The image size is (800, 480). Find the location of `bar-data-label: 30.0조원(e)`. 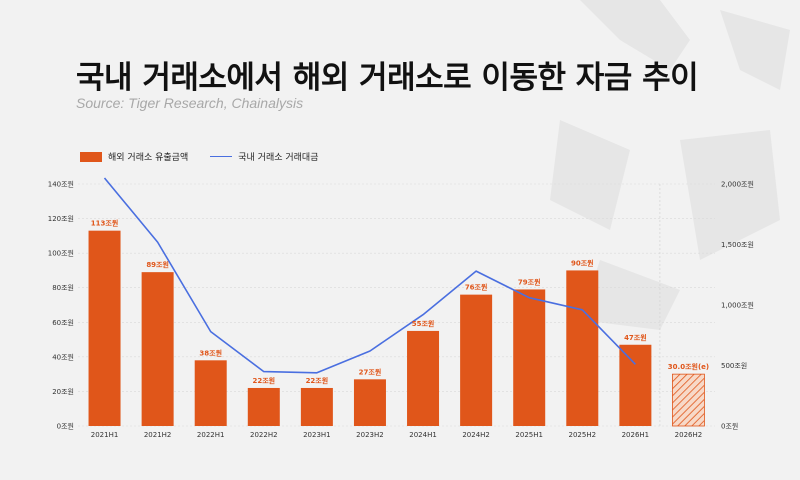

bar-data-label: 30.0조원(e) is located at coordinates (688, 366).